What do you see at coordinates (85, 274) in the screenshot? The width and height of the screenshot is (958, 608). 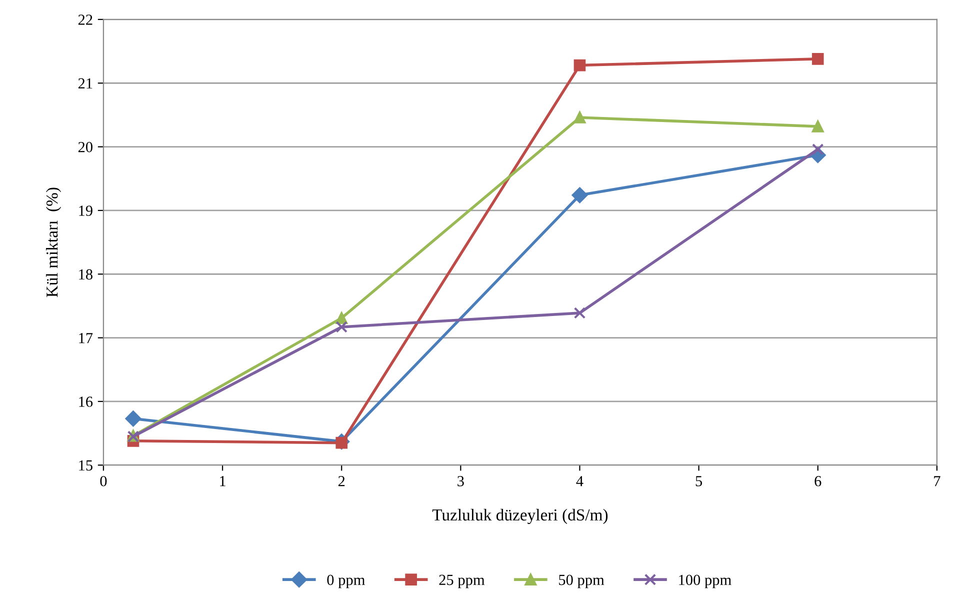 I see `y-tick-label: 18` at bounding box center [85, 274].